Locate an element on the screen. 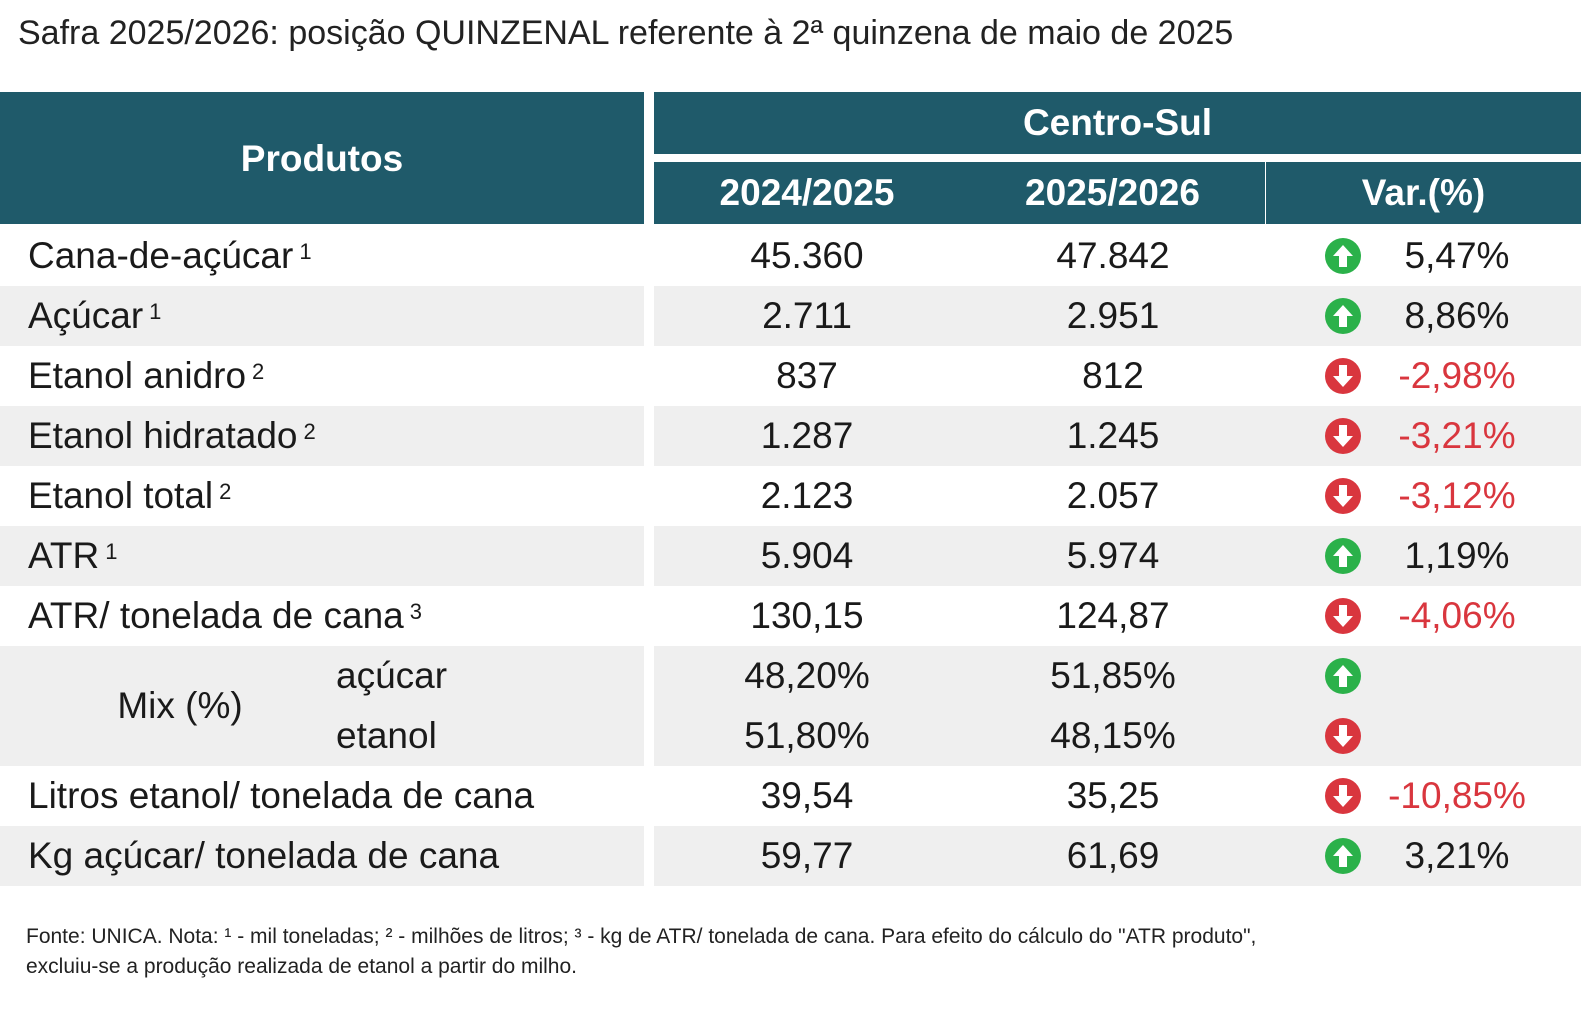  value-var-text: -2,98% is located at coordinates (1457, 375).